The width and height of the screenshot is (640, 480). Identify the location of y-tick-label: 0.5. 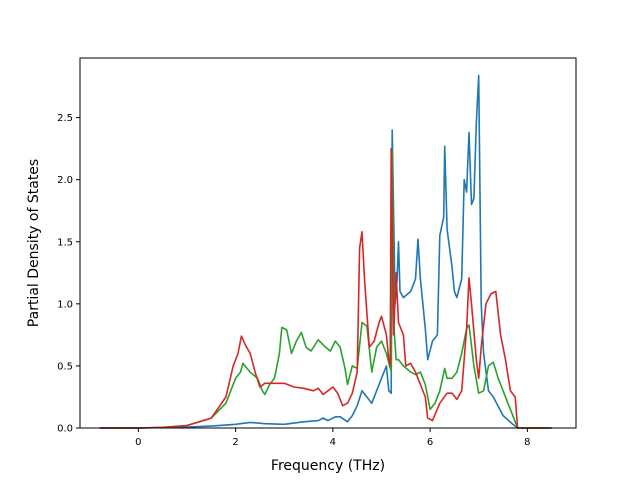
(65, 366).